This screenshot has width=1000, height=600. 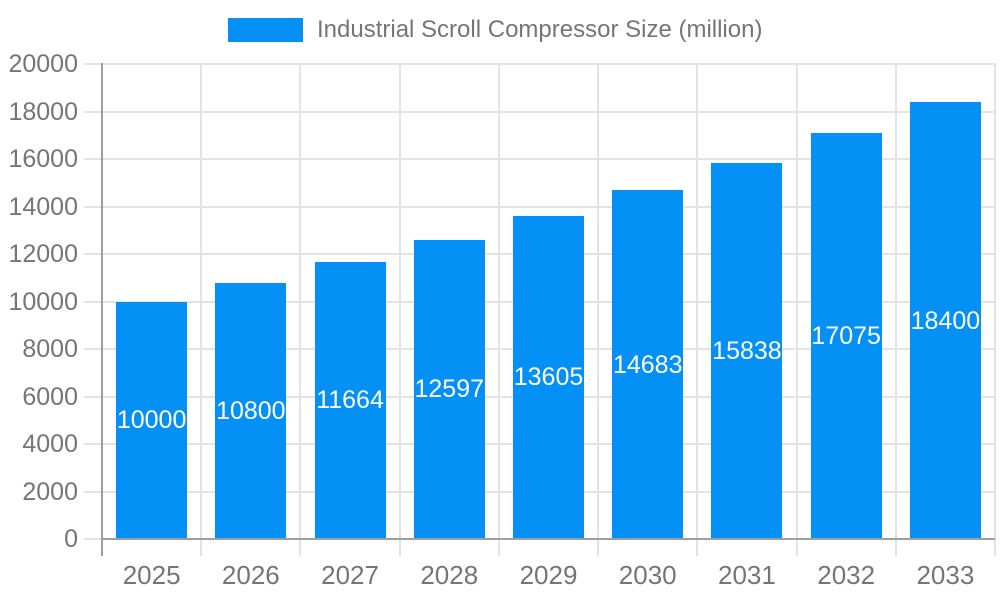 What do you see at coordinates (548, 539) in the screenshot?
I see `x-axis-line` at bounding box center [548, 539].